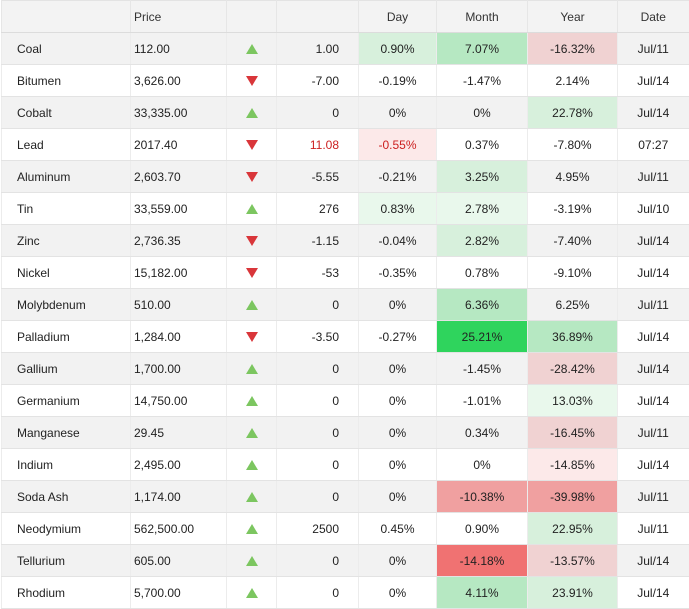 The image size is (689, 609). Describe the element at coordinates (653, 16) in the screenshot. I see `header-date: Date` at that location.